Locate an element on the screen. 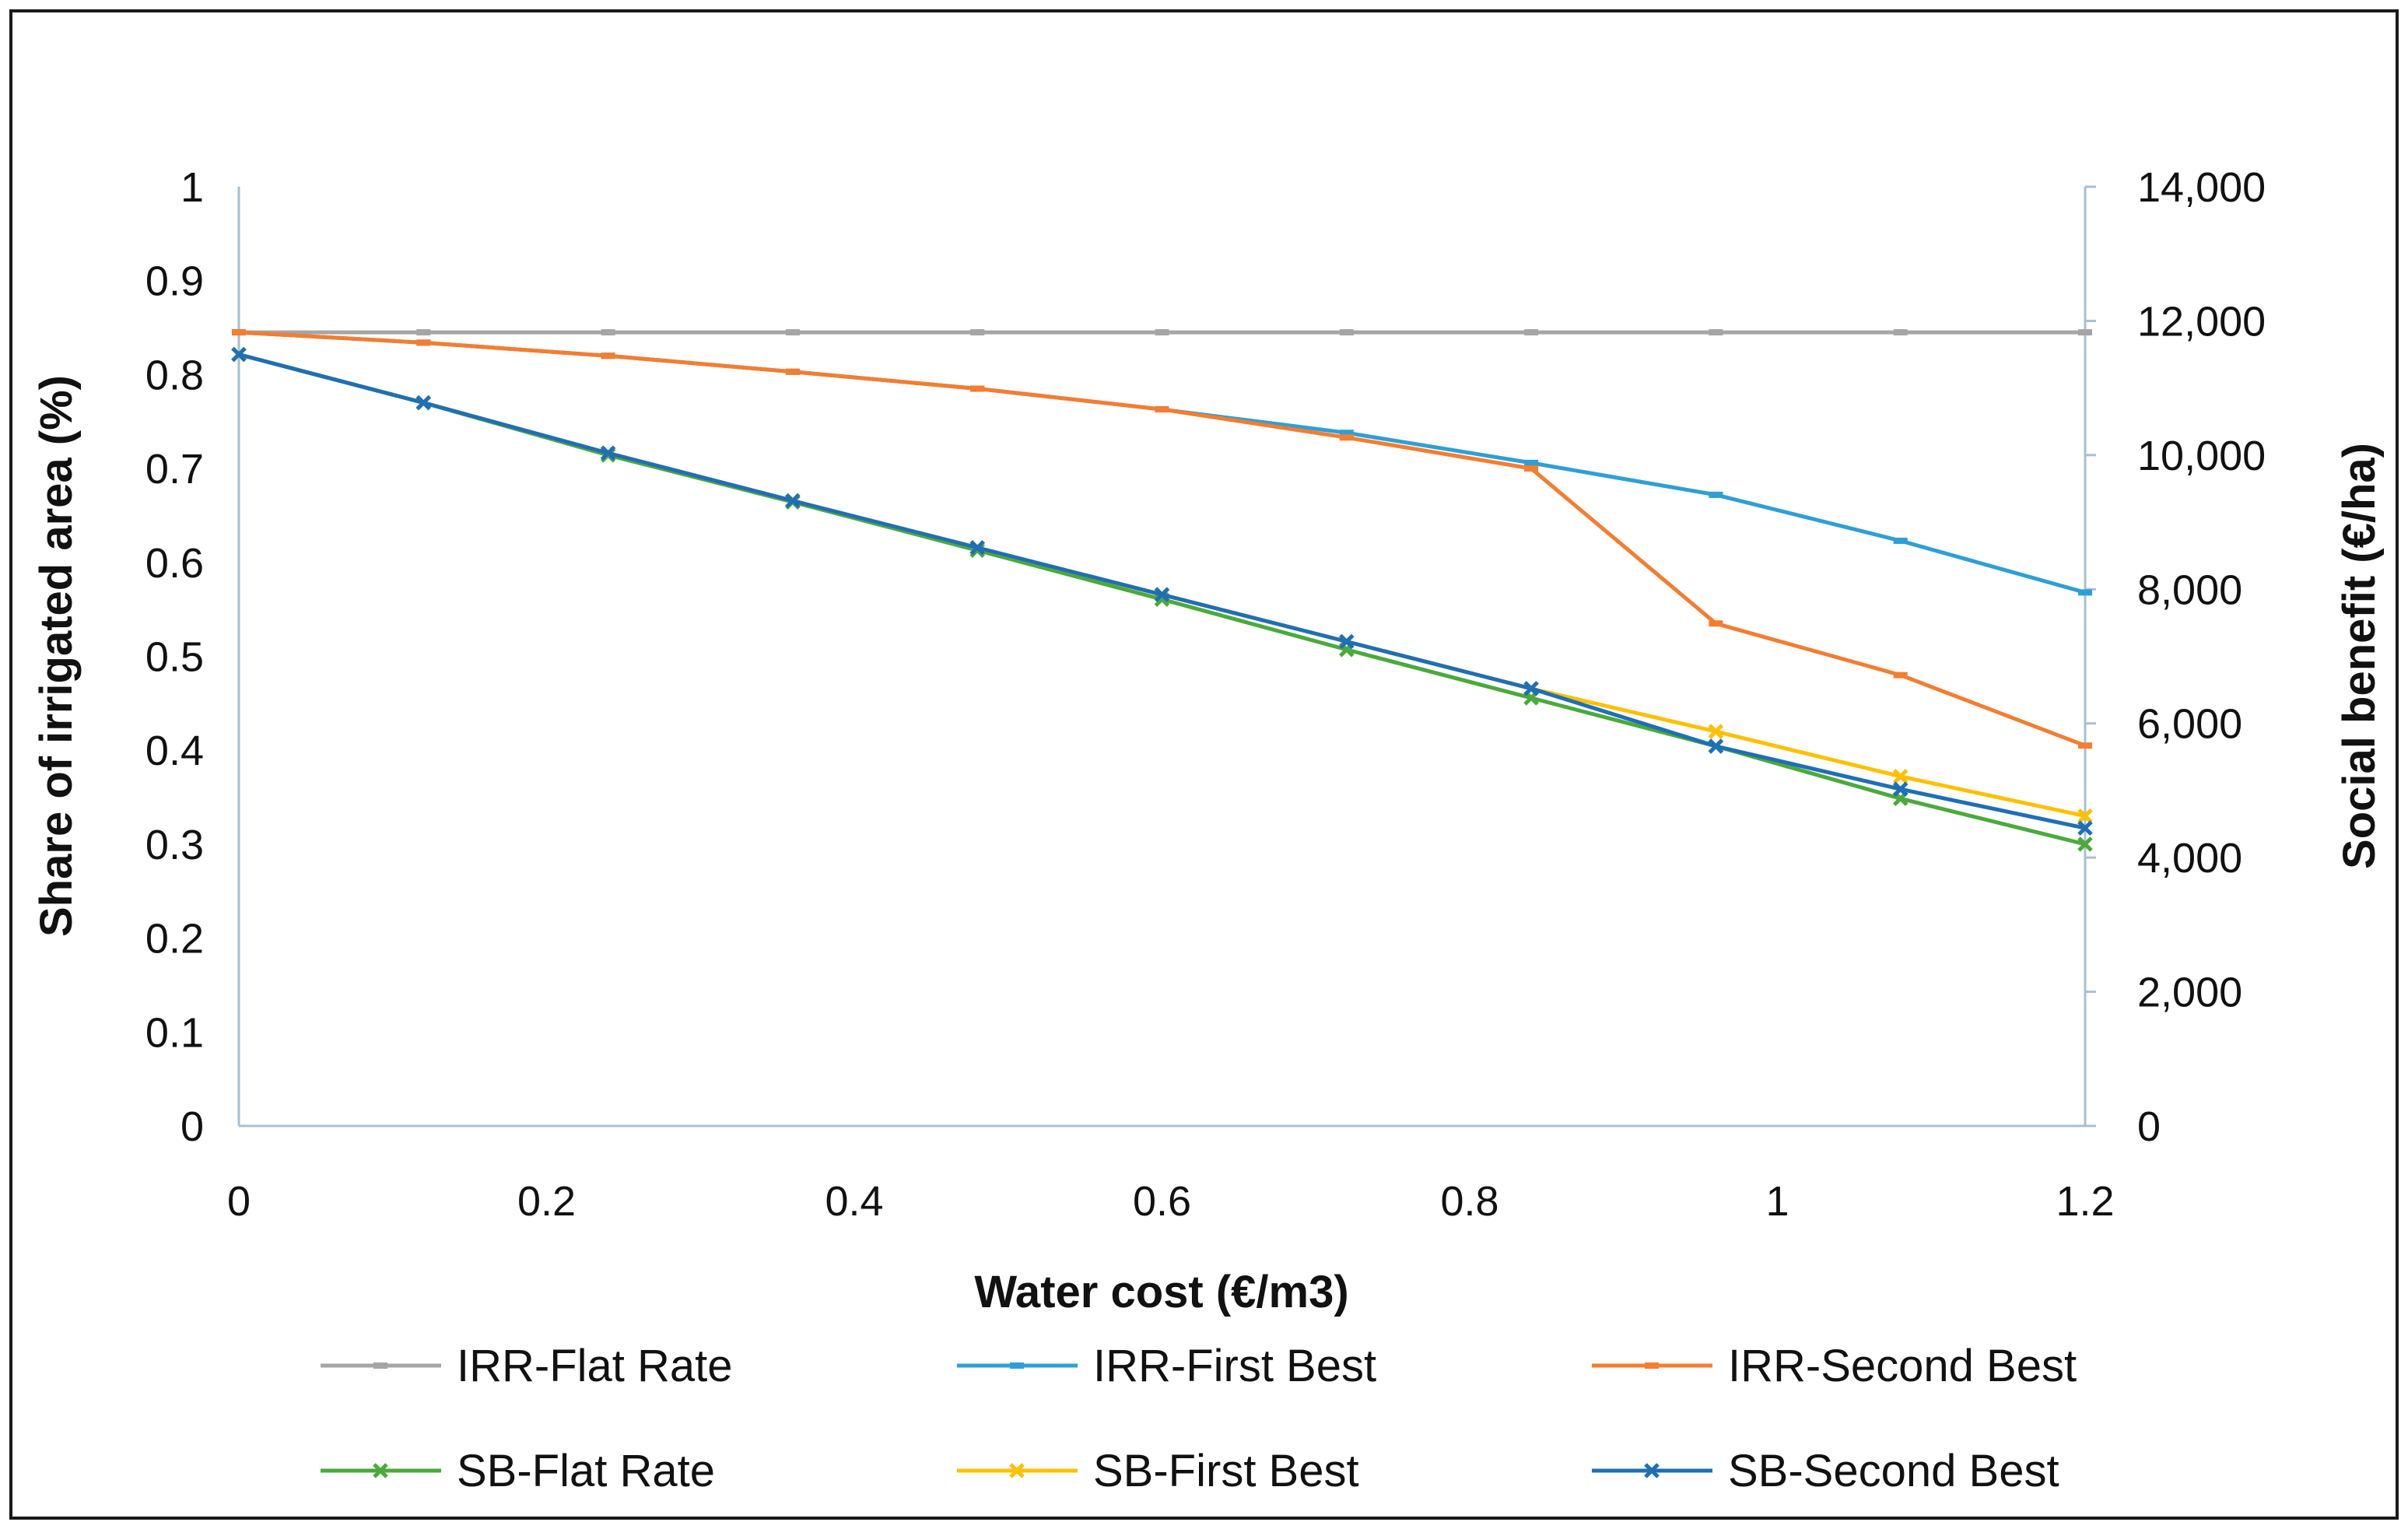 This screenshot has height=1529, width=2408. left-y-tick-label: 0 is located at coordinates (192, 1126).